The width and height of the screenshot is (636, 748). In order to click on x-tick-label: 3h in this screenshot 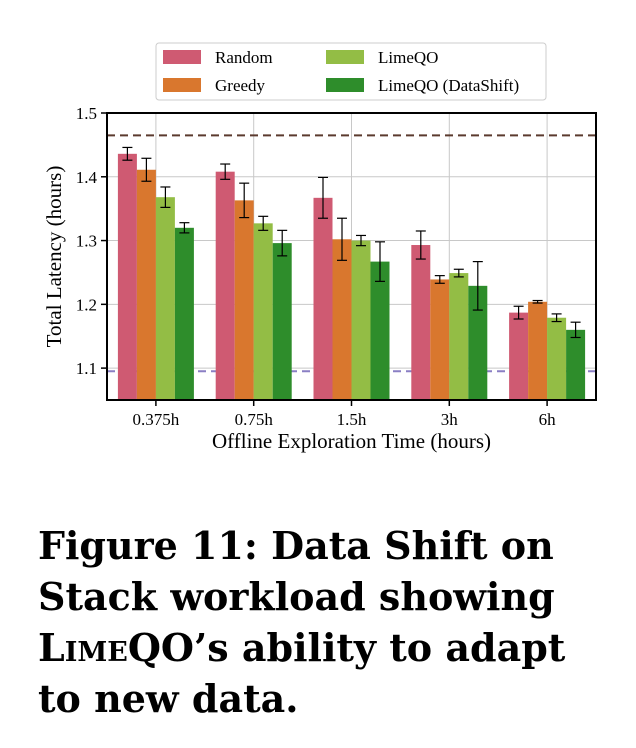, I will do `click(450, 419)`.